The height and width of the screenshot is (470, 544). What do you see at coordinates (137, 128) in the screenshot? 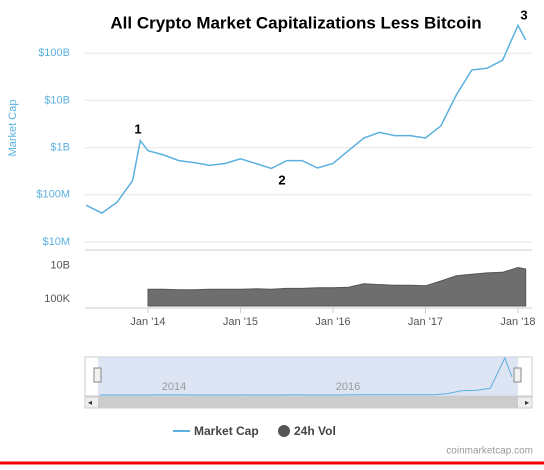
I see `annotation: 1` at bounding box center [137, 128].